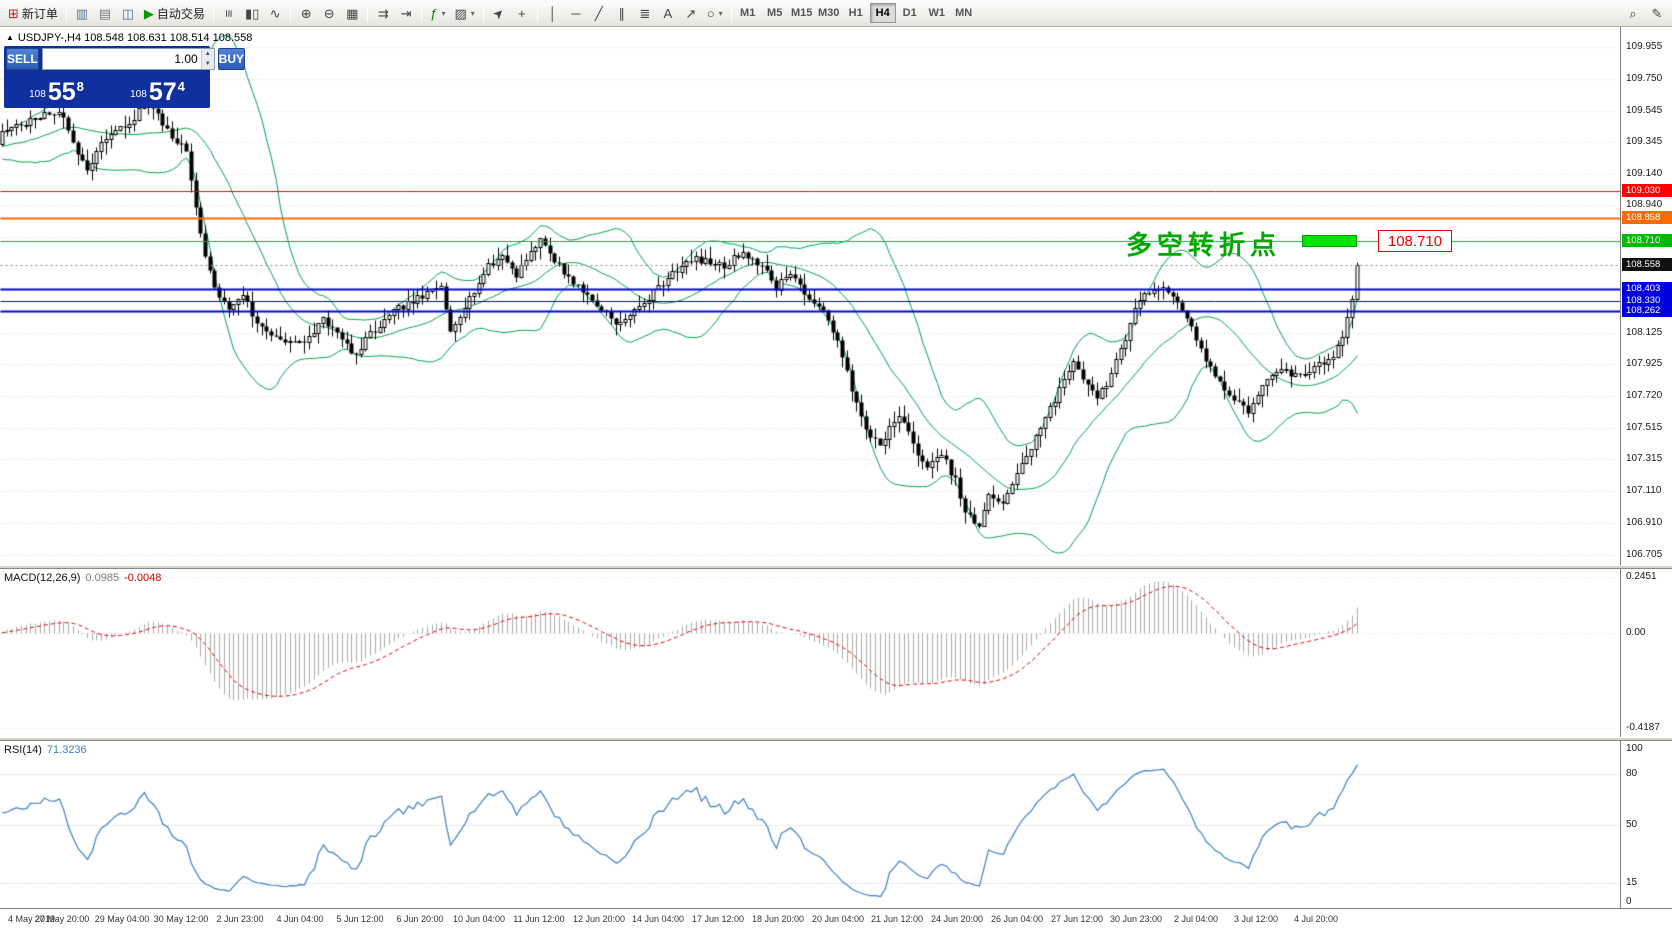 The height and width of the screenshot is (947, 1672). What do you see at coordinates (162, 91) in the screenshot?
I see `ask-big: 57` at bounding box center [162, 91].